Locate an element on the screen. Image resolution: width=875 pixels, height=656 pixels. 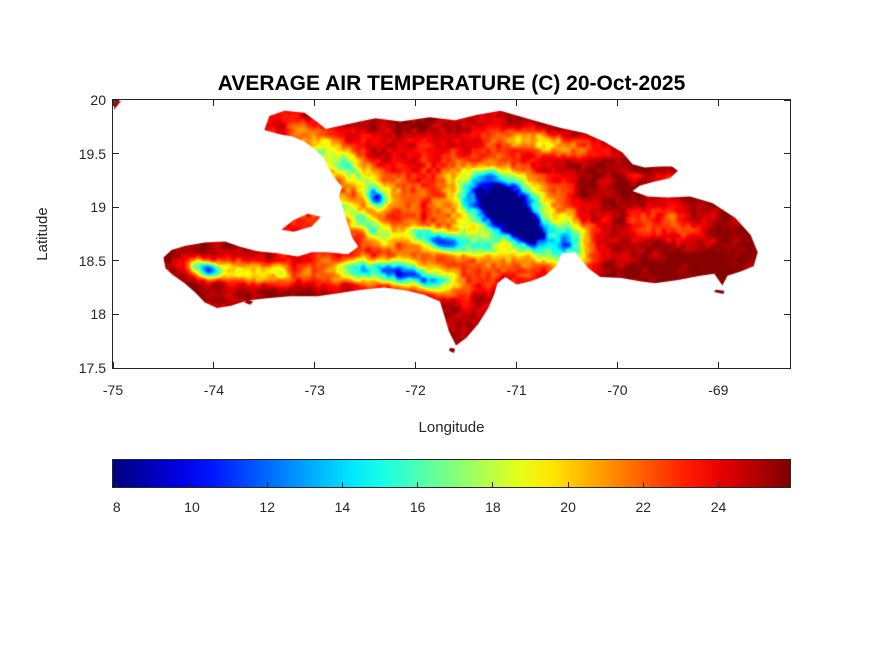
colorbar-tick-label: 20 is located at coordinates (568, 507).